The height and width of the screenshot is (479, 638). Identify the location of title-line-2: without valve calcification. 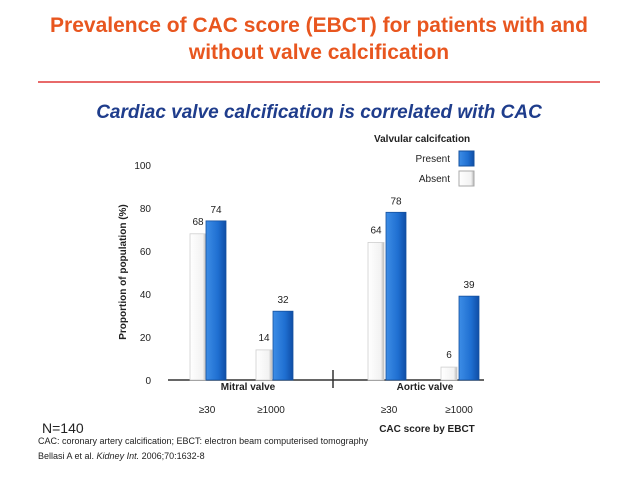
(319, 52).